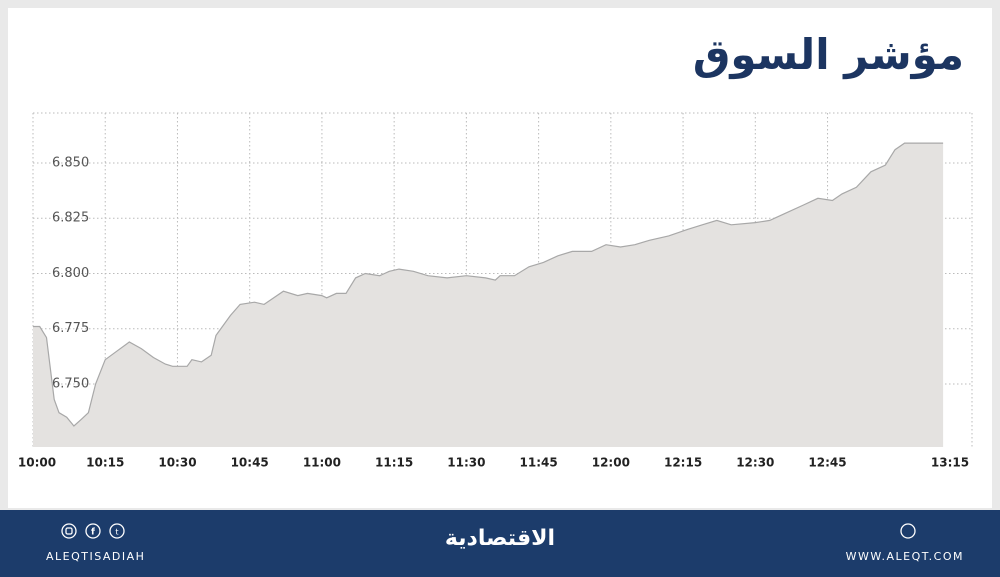 This screenshot has height=577, width=1000. Describe the element at coordinates (828, 54) in the screenshot. I see `chart-title: مؤشر السوق` at that location.